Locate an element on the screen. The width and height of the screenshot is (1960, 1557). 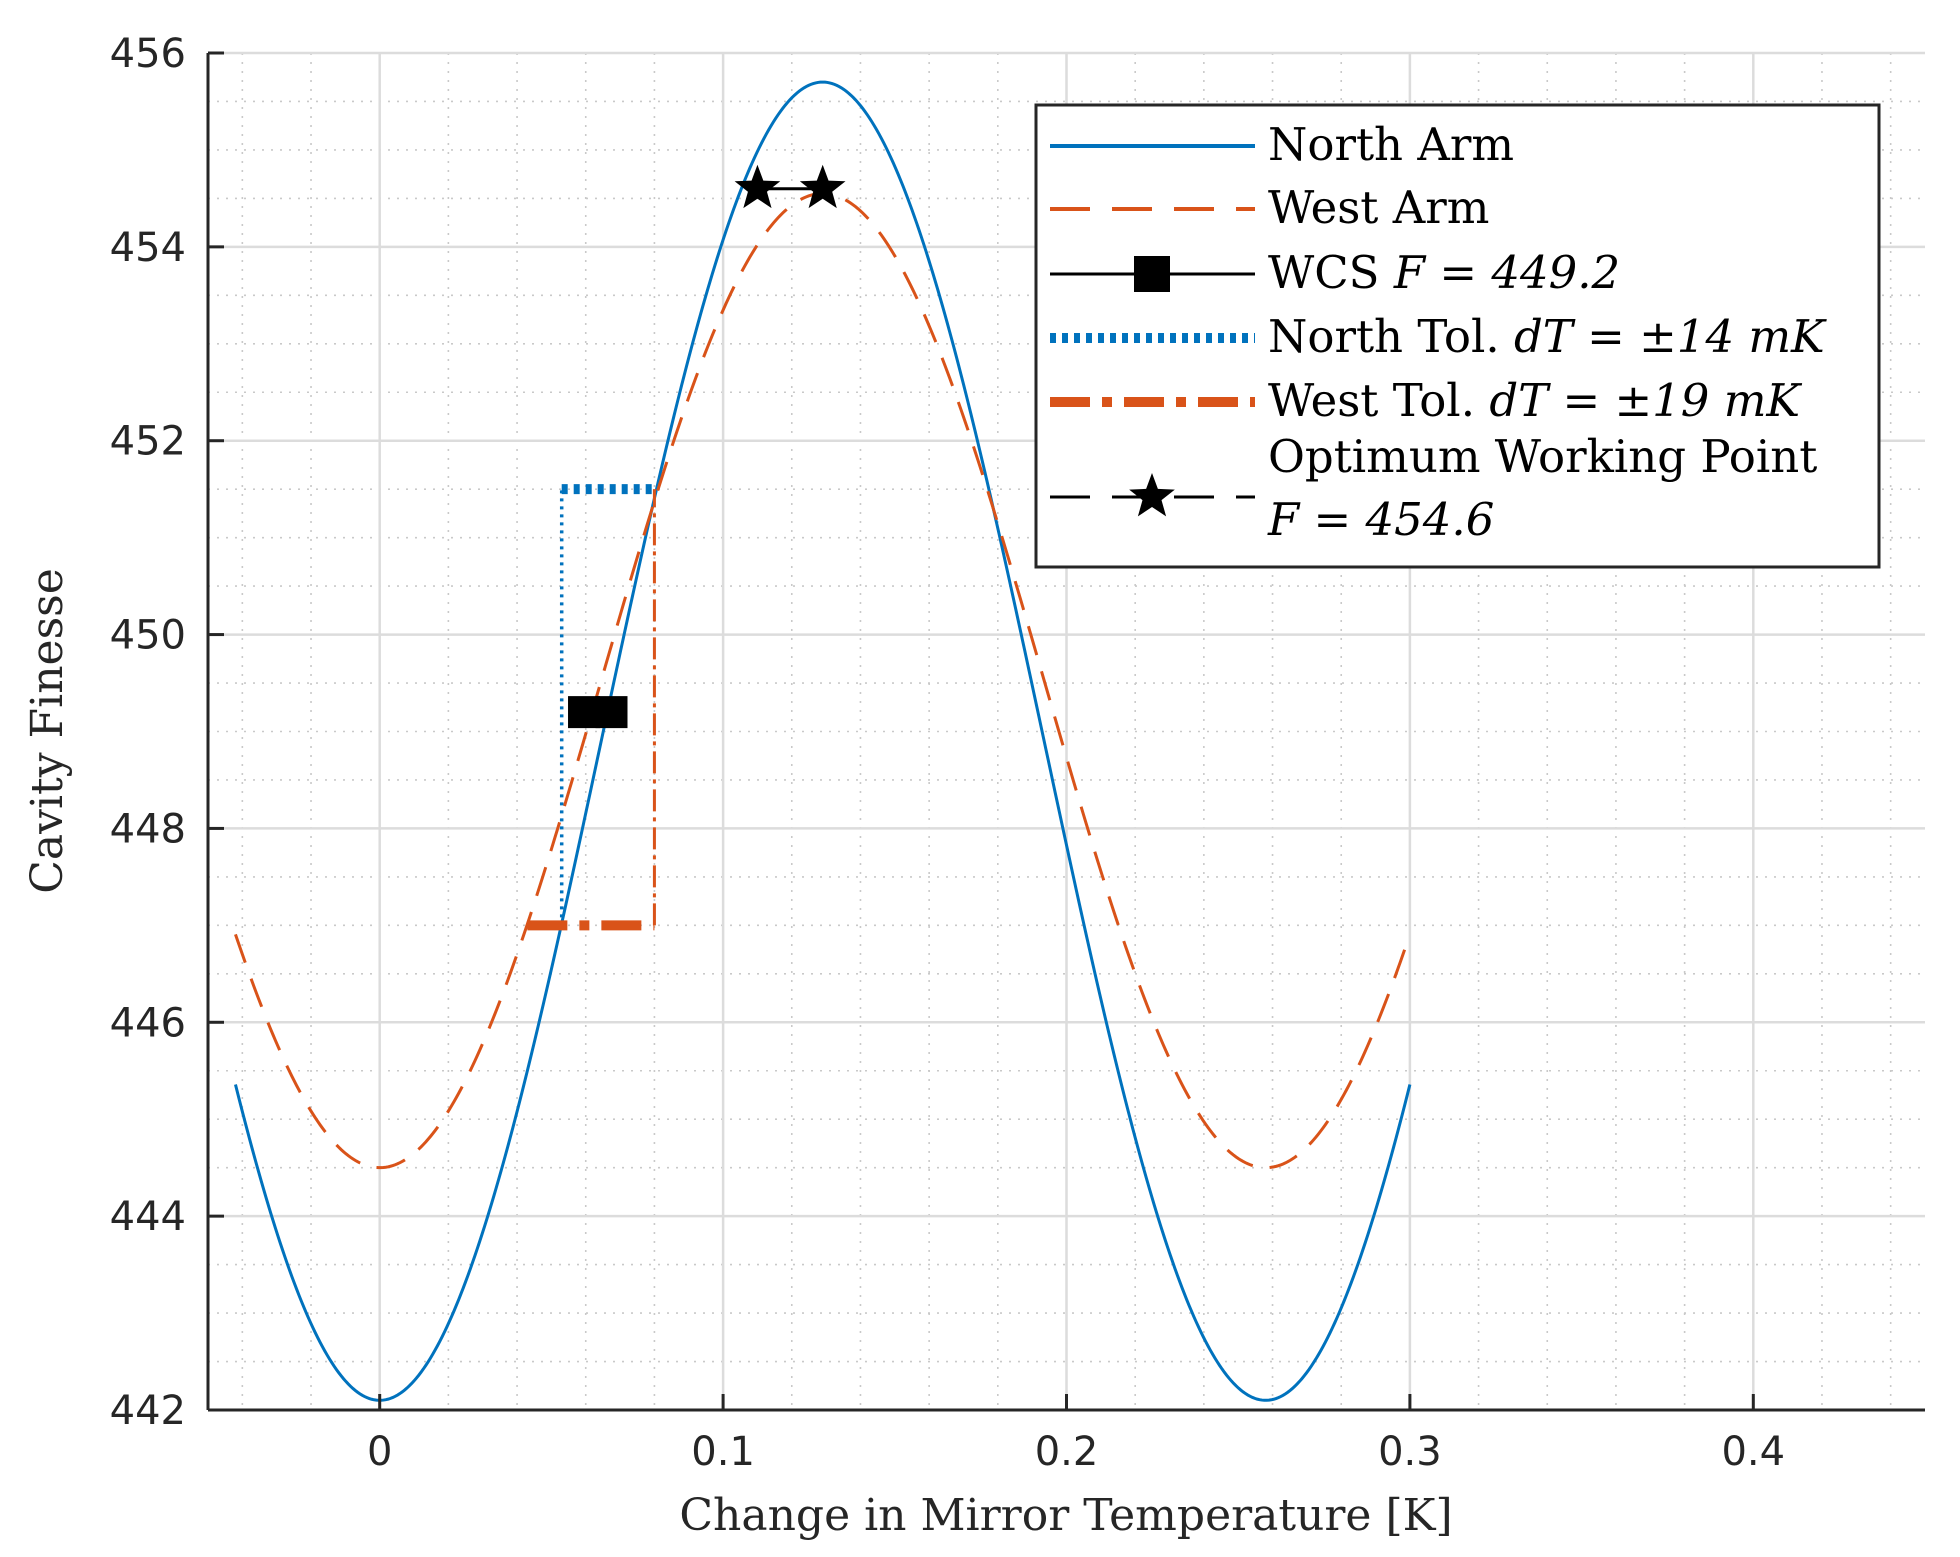
y-tick-label: 448 is located at coordinates (148, 829).